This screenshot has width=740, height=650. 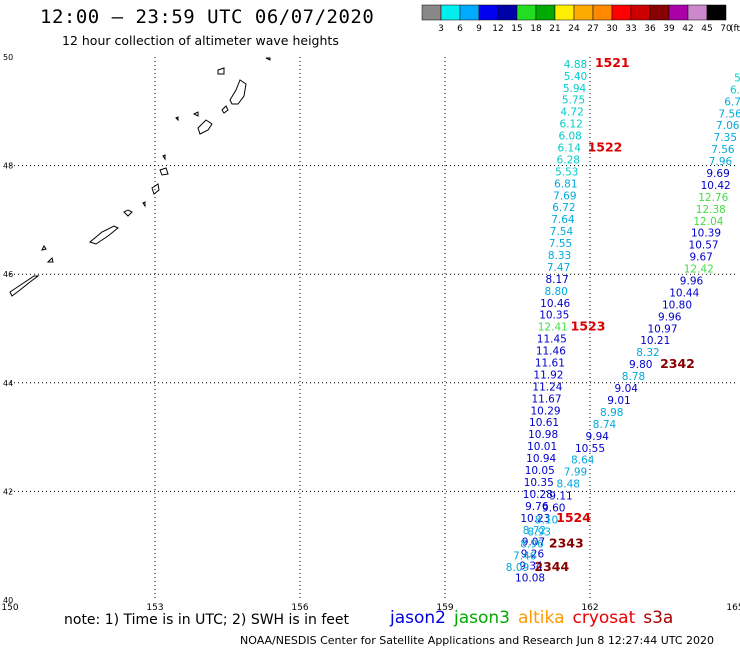 What do you see at coordinates (548, 375) in the screenshot?
I see `wave-height-value: 11.92` at bounding box center [548, 375].